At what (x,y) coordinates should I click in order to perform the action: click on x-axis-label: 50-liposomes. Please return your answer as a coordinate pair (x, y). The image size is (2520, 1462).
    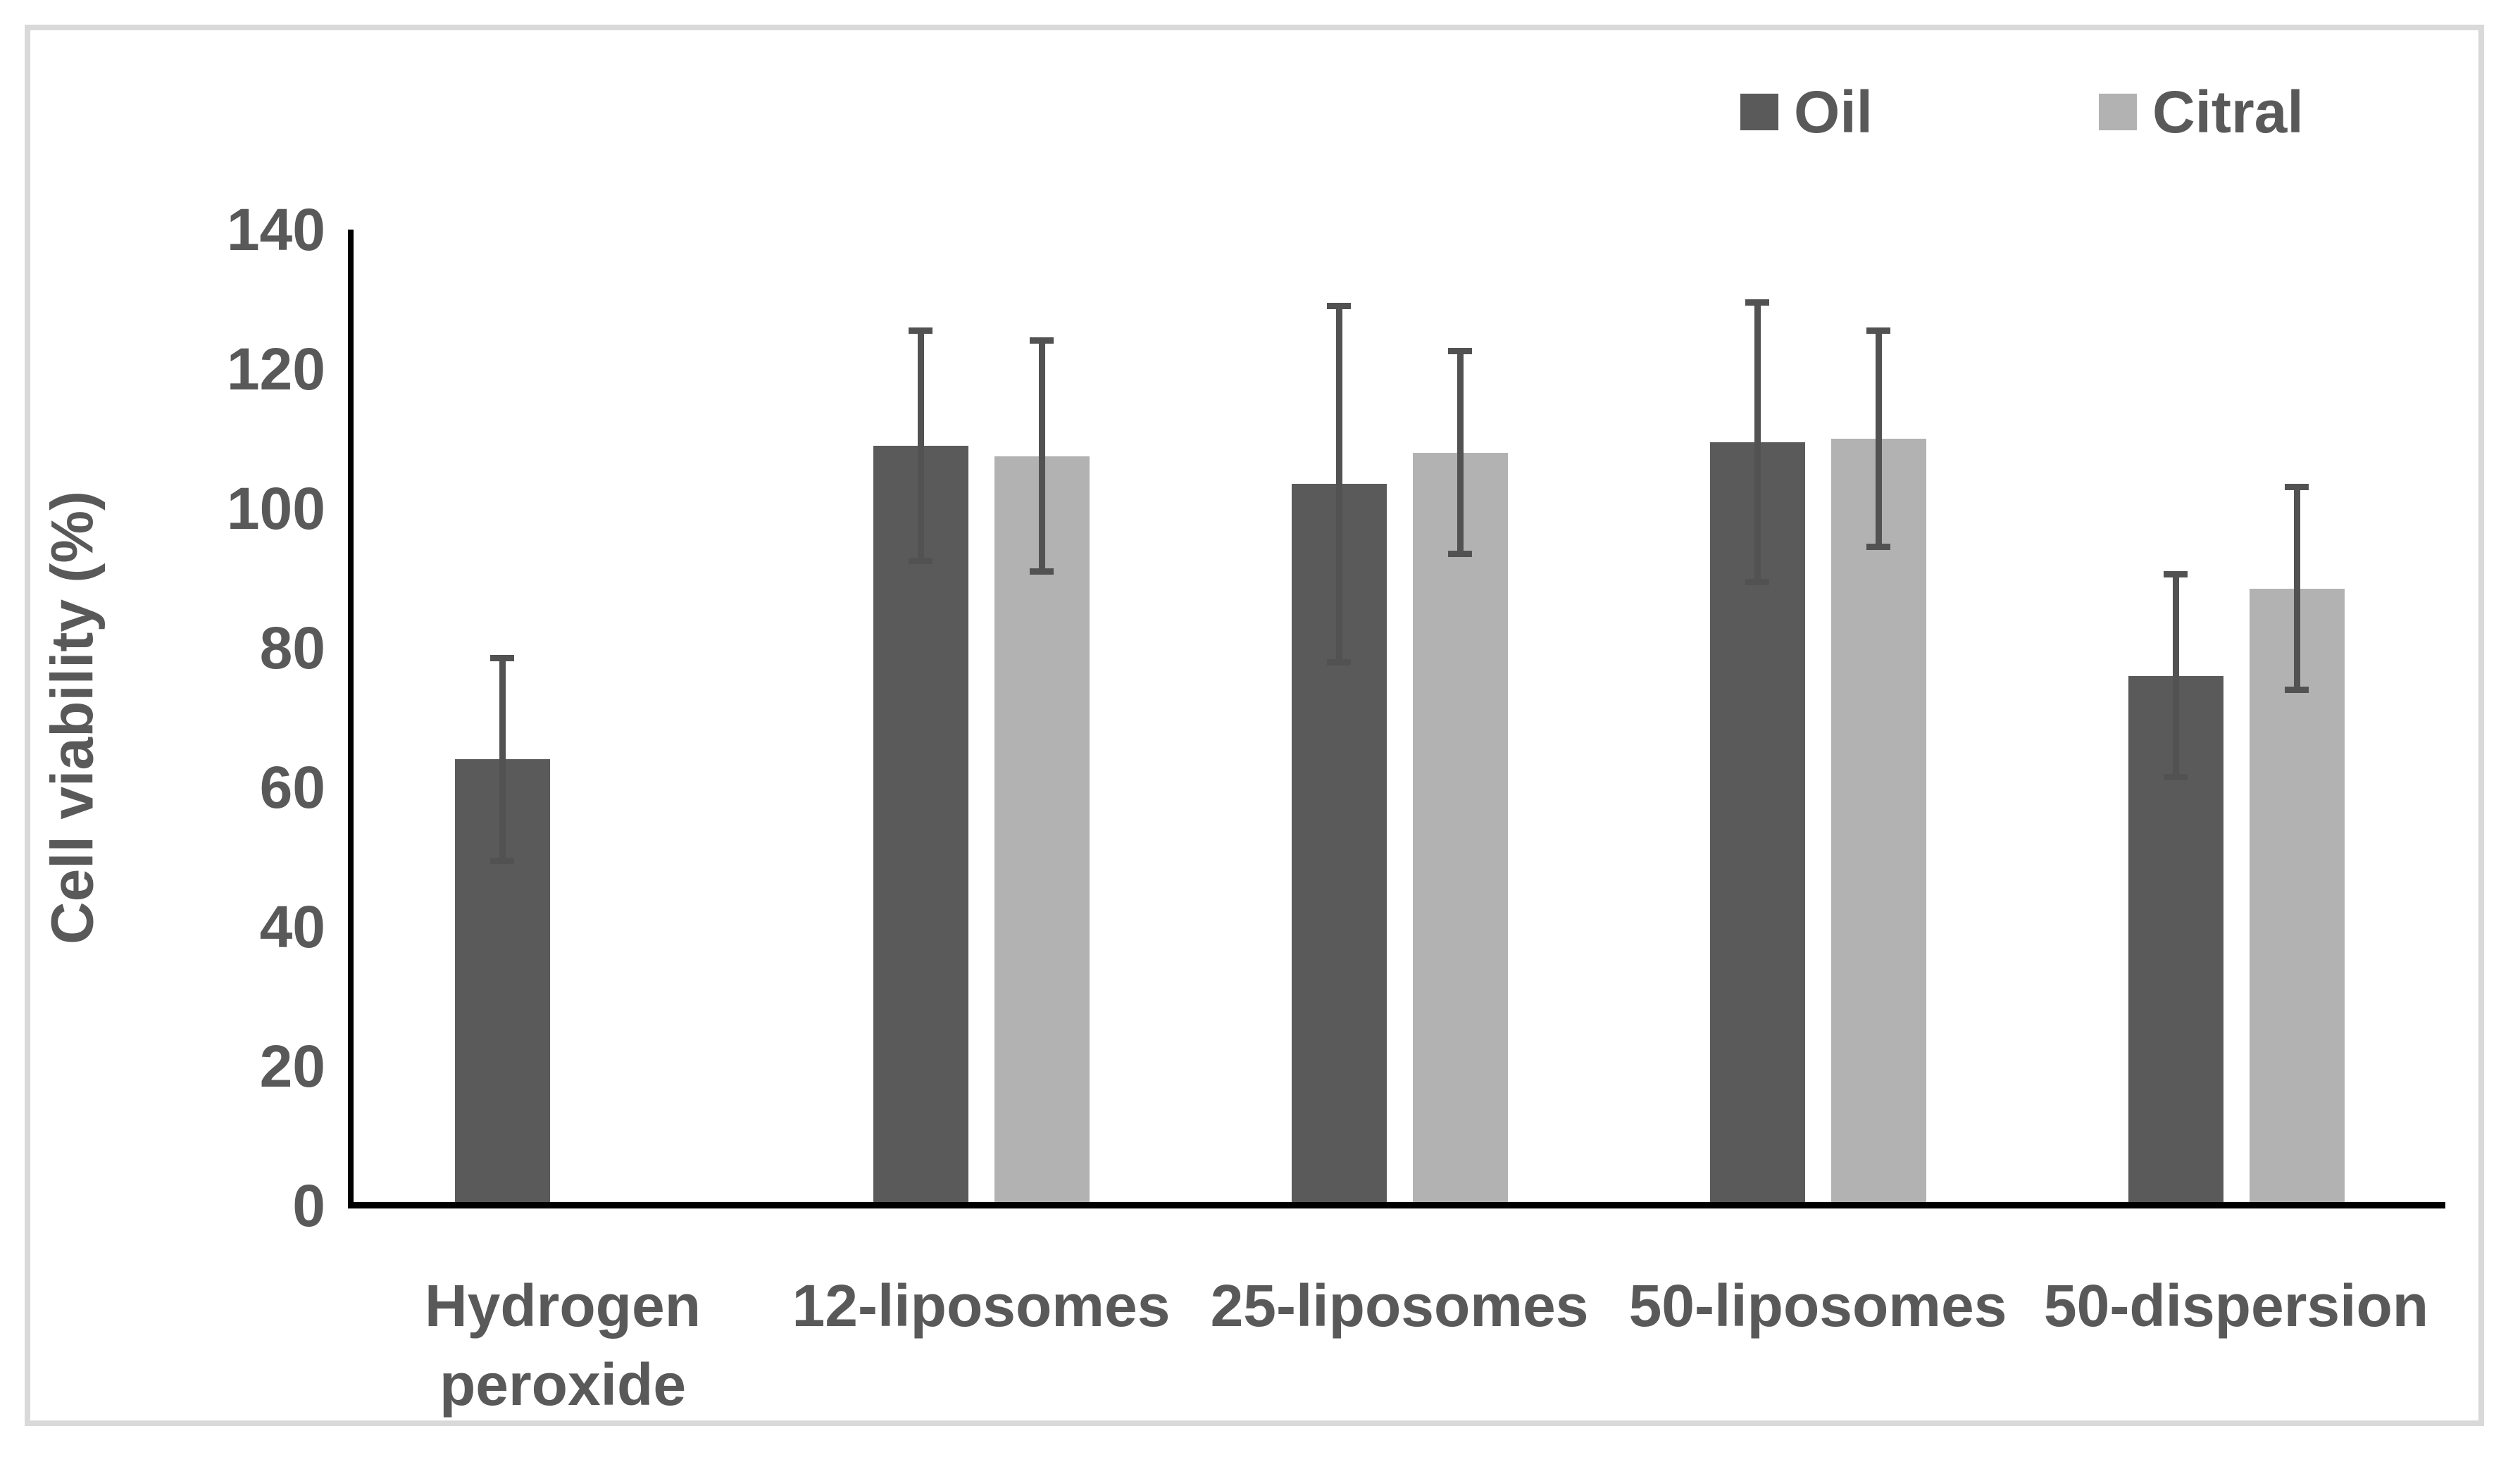
    Looking at the image, I should click on (1818, 1306).